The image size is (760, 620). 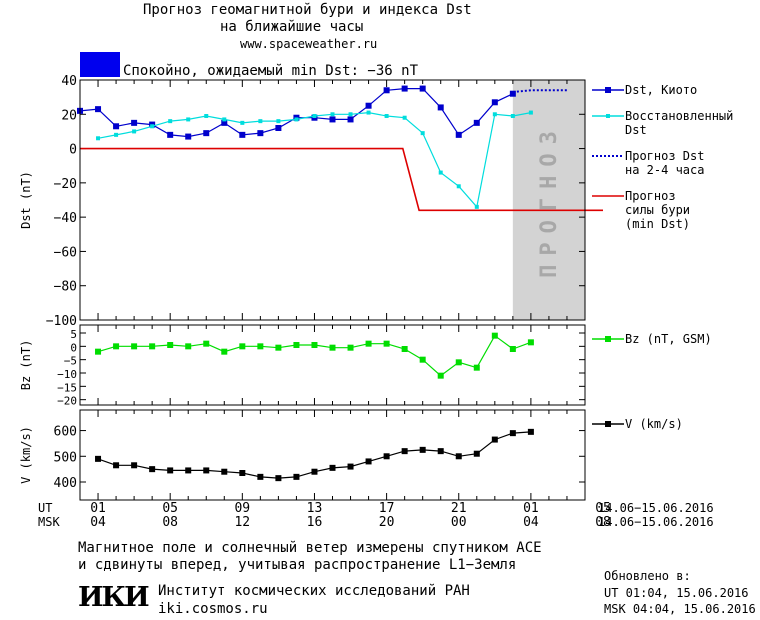 I want to click on legend-label: V (km/s), so click(x=654, y=424).